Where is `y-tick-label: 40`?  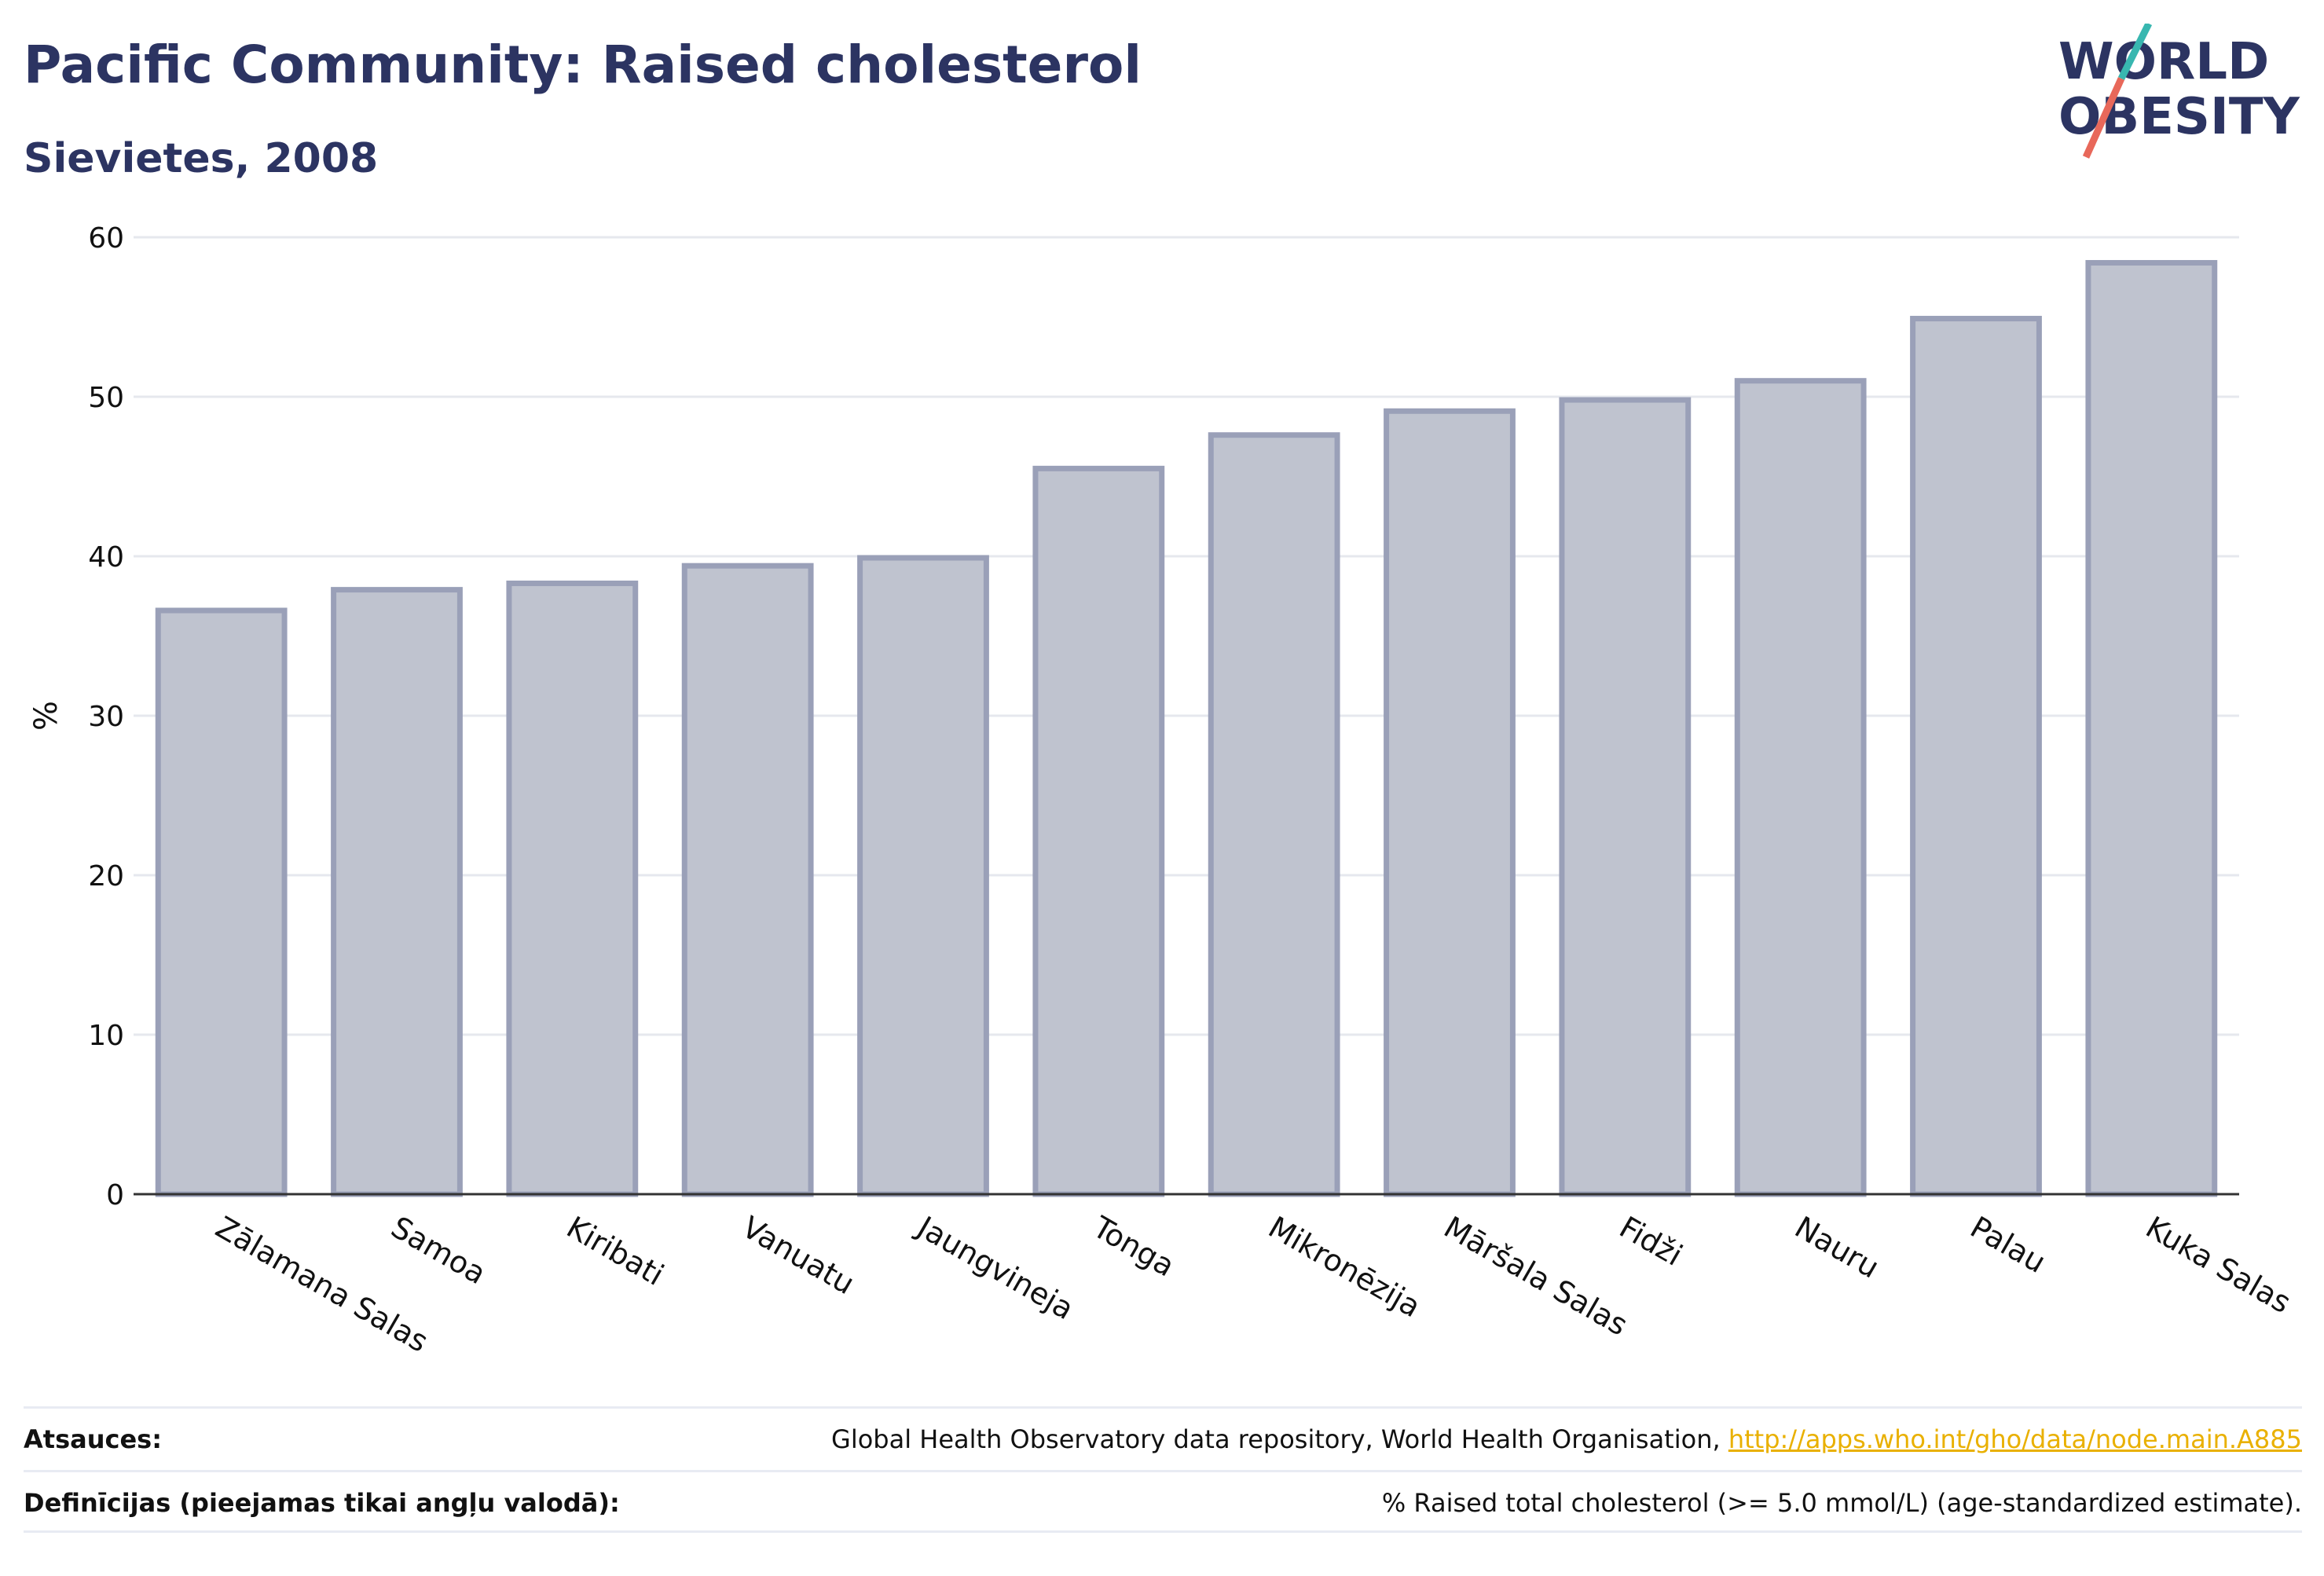 y-tick-label: 40 is located at coordinates (106, 557).